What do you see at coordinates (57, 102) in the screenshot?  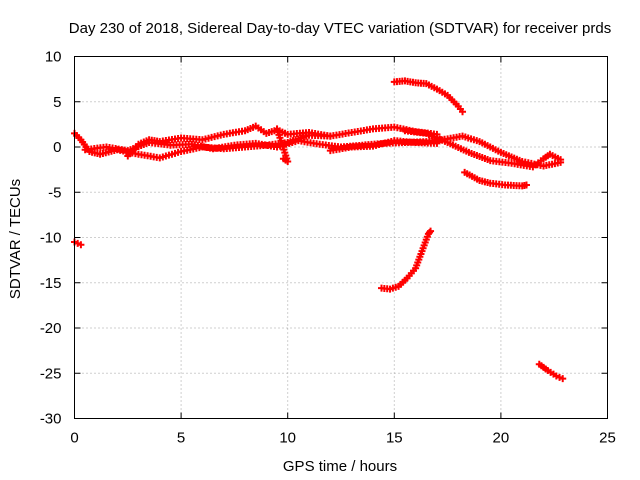 I see `y-tick-label: 5` at bounding box center [57, 102].